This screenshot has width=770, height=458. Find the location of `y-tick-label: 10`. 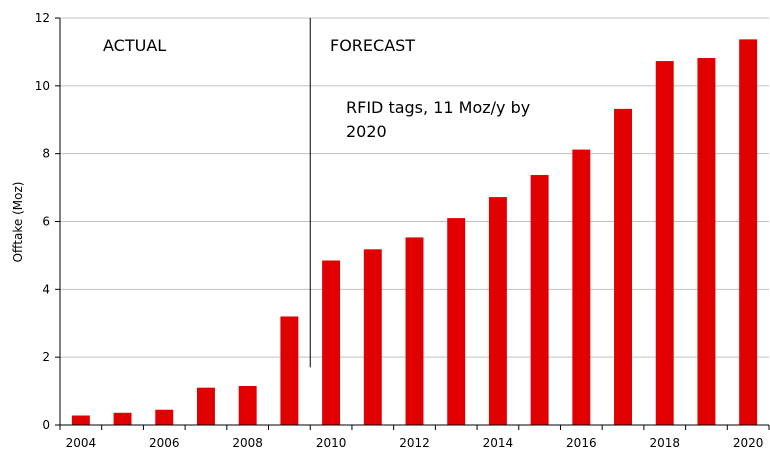

y-tick-label: 10 is located at coordinates (42, 86).